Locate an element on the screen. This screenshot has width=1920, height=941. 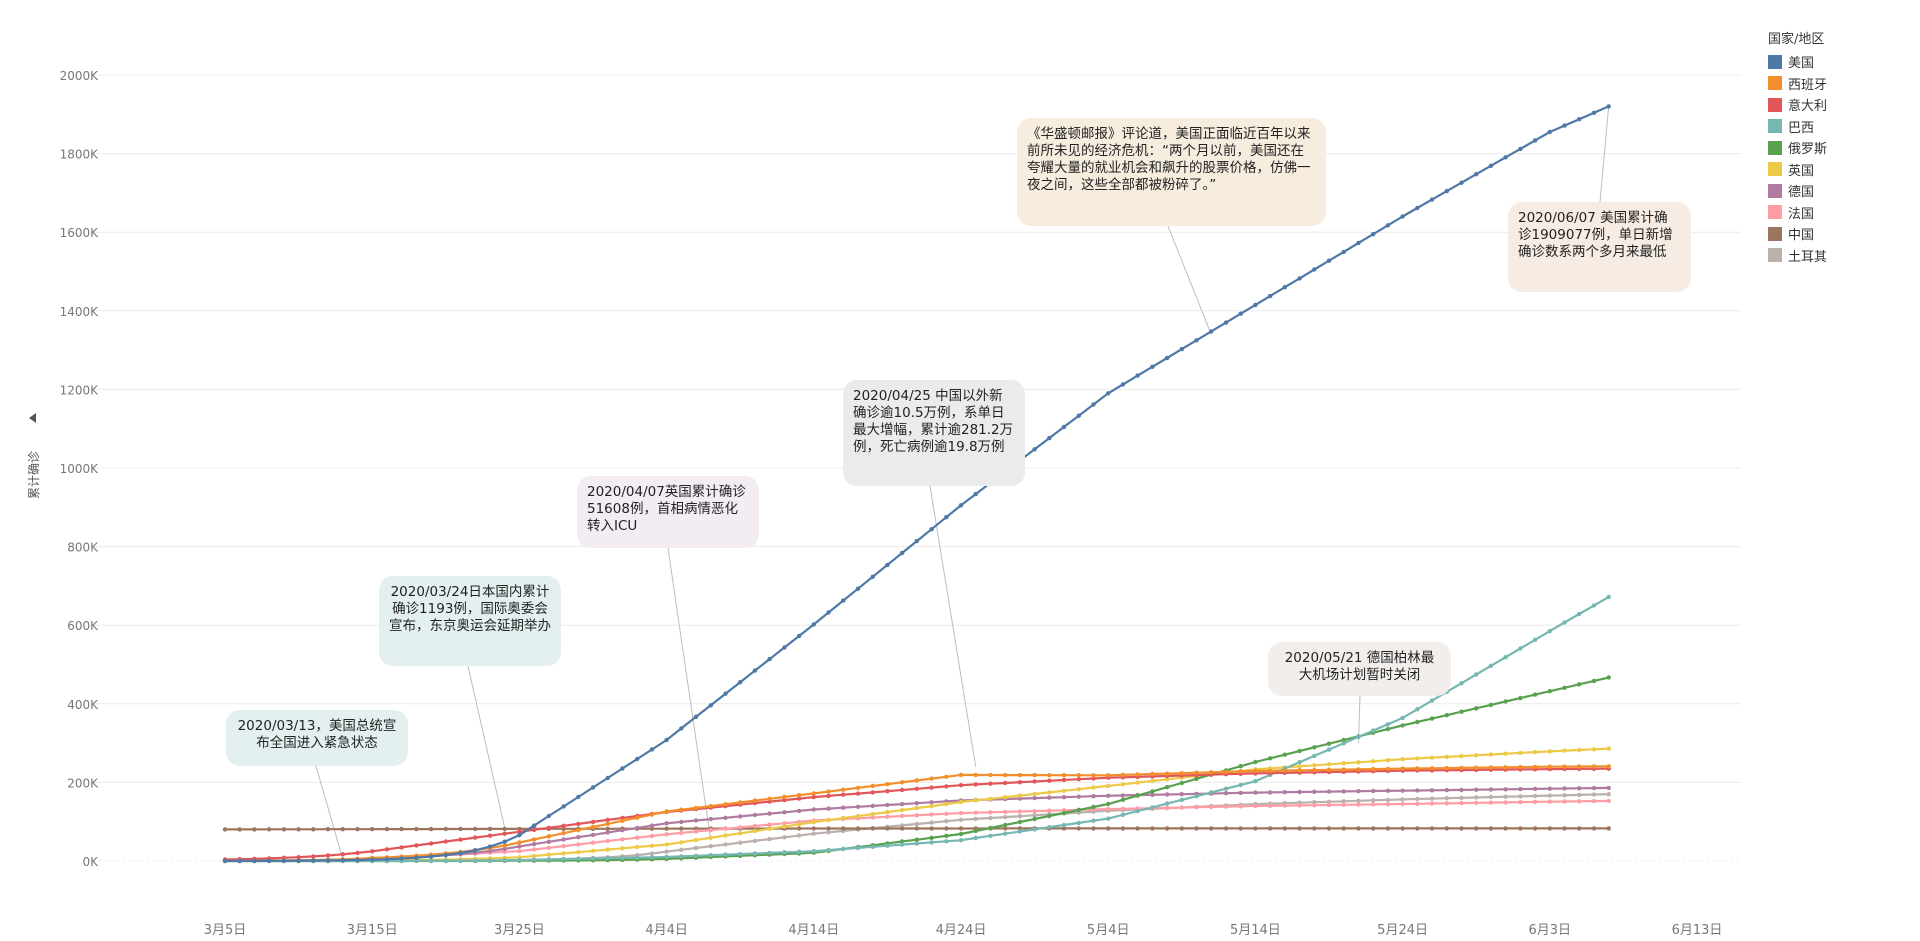
legend-item: 俄罗斯 is located at coordinates (1797, 148).